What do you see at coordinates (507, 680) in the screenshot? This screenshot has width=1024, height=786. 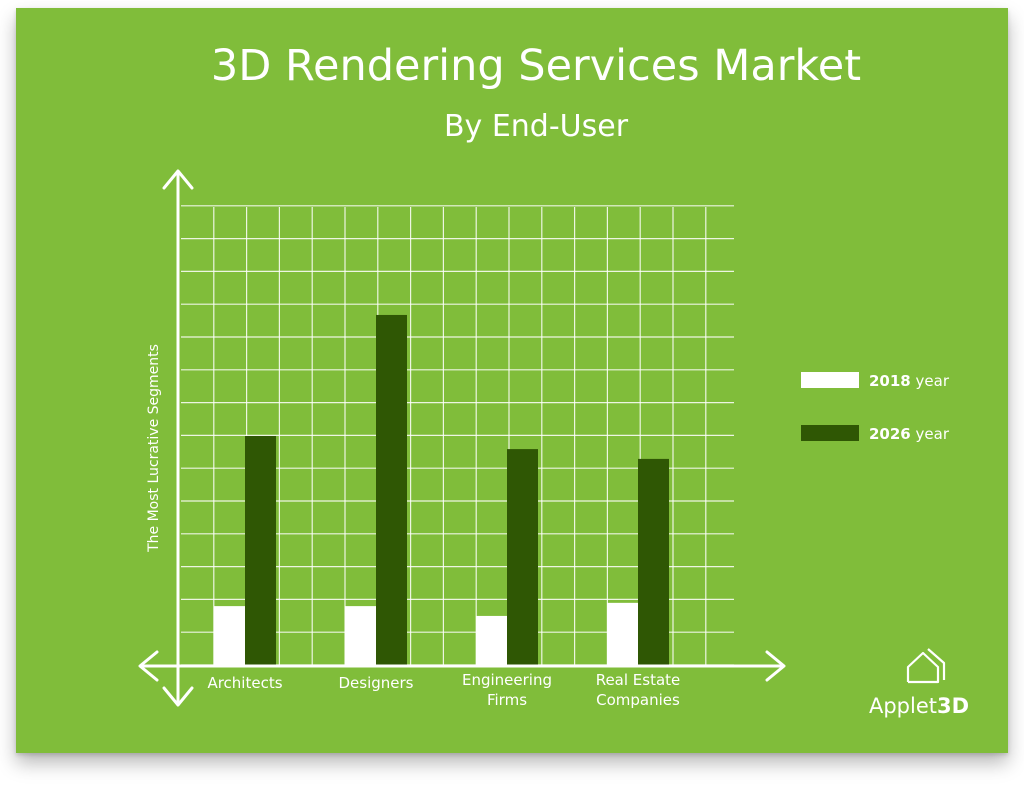 I see `category-label: Engineering` at bounding box center [507, 680].